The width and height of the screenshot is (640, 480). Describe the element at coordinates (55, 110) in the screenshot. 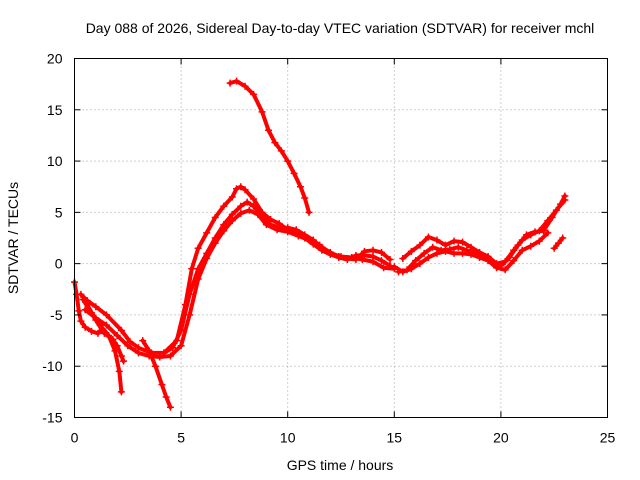

I see `y-tick-label: 15` at that location.